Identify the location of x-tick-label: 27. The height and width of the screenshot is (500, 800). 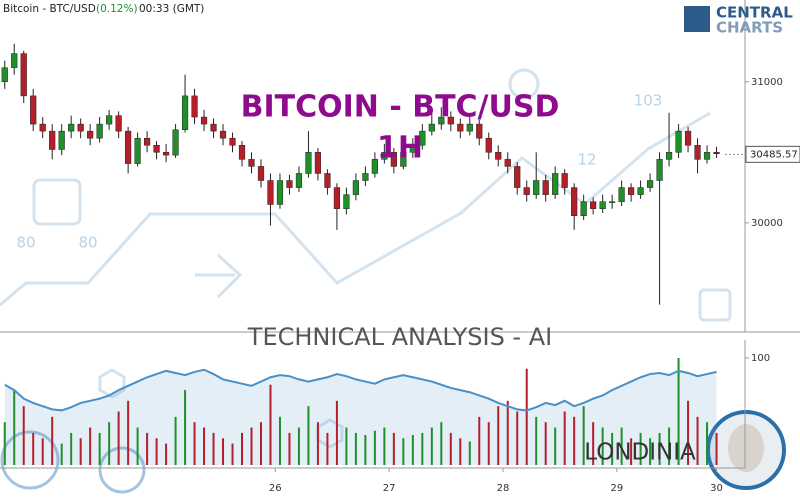
(389, 488).